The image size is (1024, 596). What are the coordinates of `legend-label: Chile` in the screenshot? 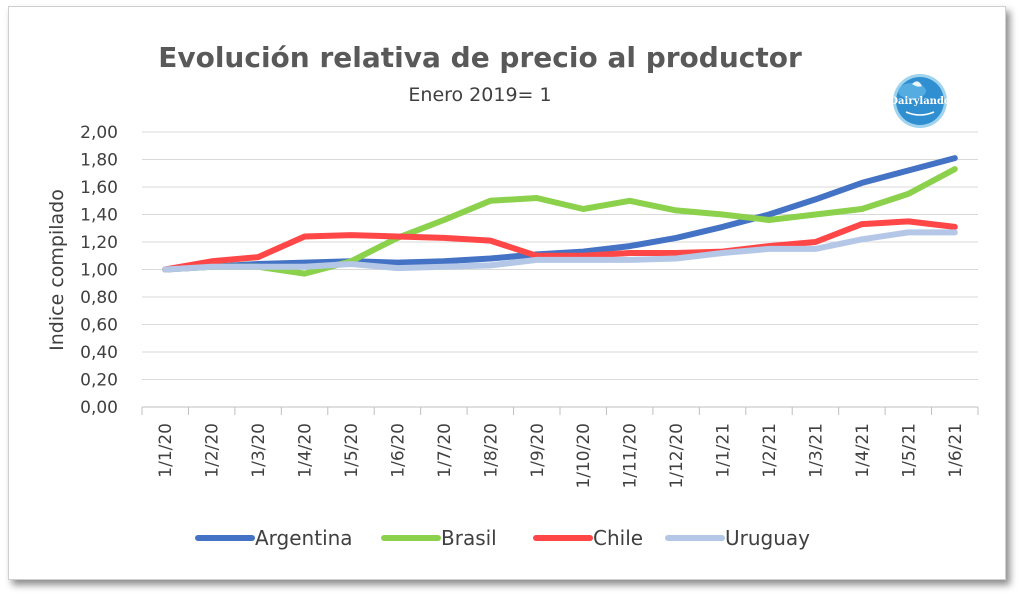 It's located at (618, 538).